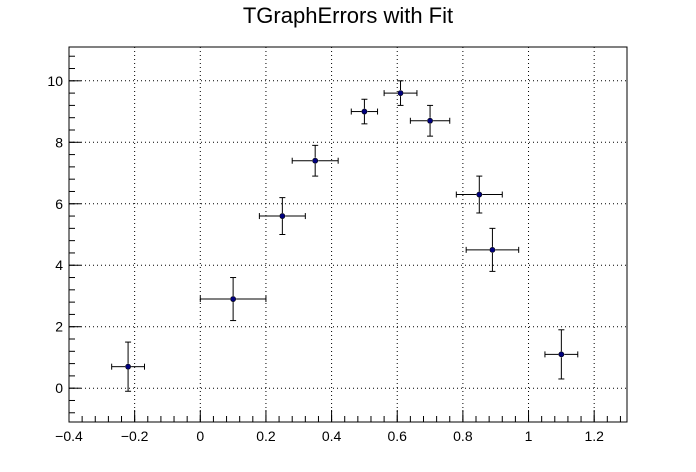 Image resolution: width=696 pixels, height=472 pixels. Describe the element at coordinates (59, 265) in the screenshot. I see `y-tick-label: 4` at that location.